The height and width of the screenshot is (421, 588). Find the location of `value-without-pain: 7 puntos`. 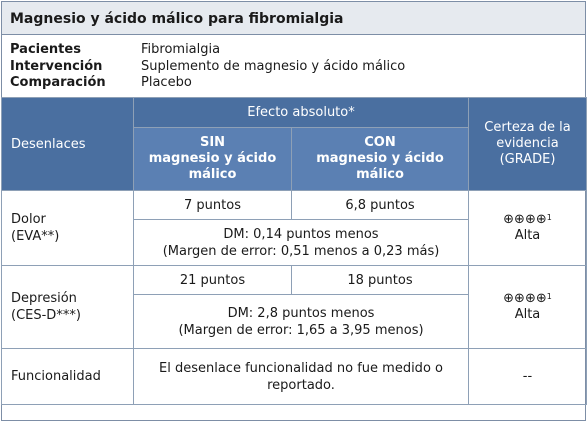

value-without-pain: 7 puntos is located at coordinates (212, 205).